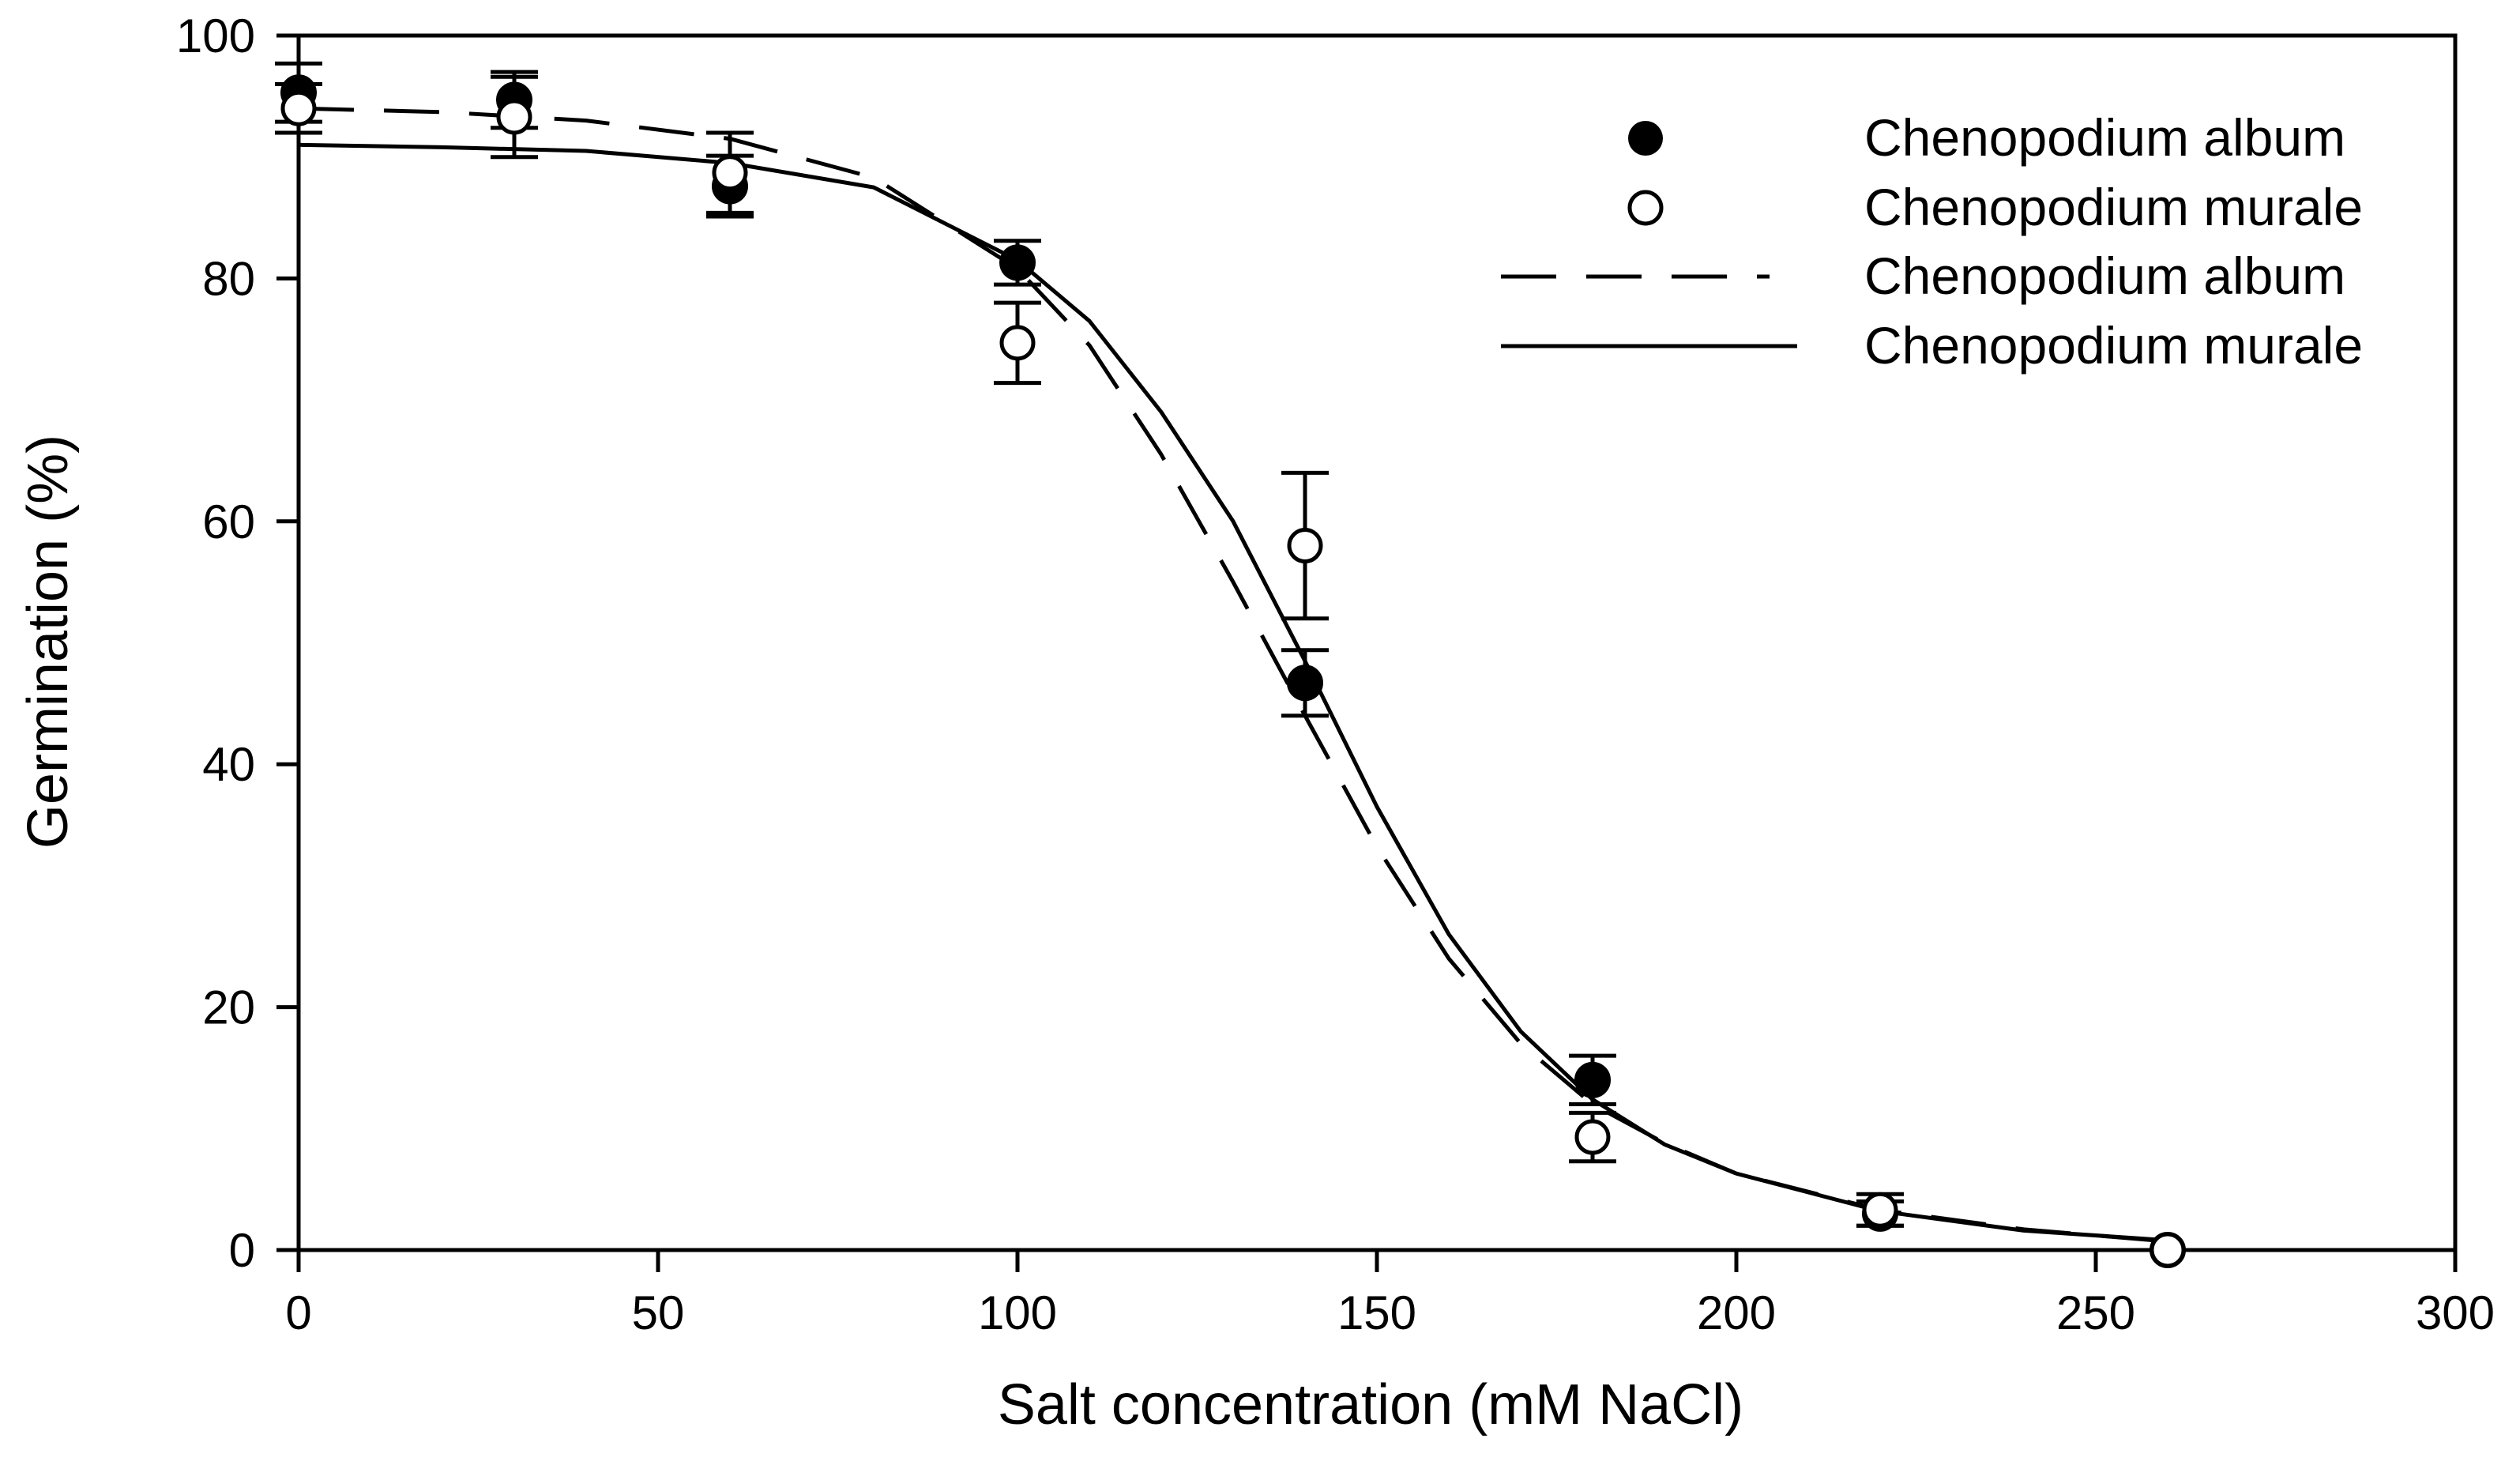 This screenshot has width=2520, height=1461. Describe the element at coordinates (1370, 1405) in the screenshot. I see `x-axis-title: Salt concentration (mM NaCl)` at that location.